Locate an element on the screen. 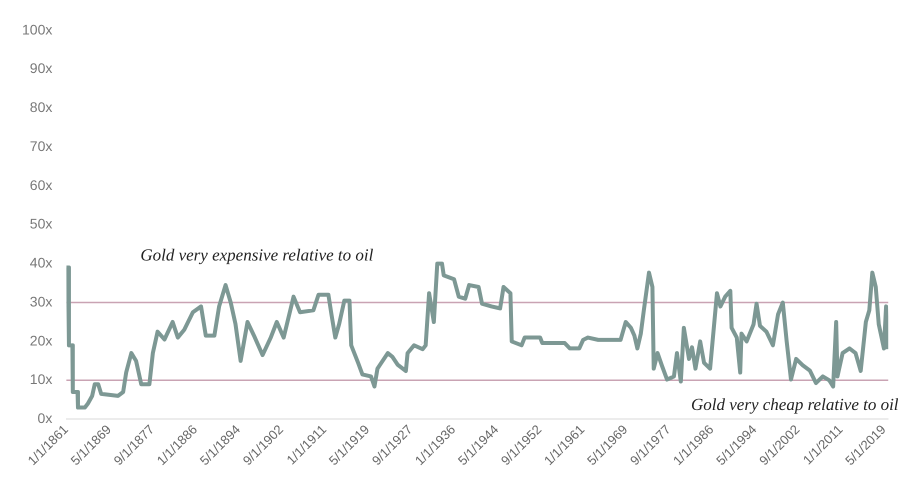 This screenshot has height=480, width=906. annotation: Gold very expensive relative to oil is located at coordinates (257, 254).